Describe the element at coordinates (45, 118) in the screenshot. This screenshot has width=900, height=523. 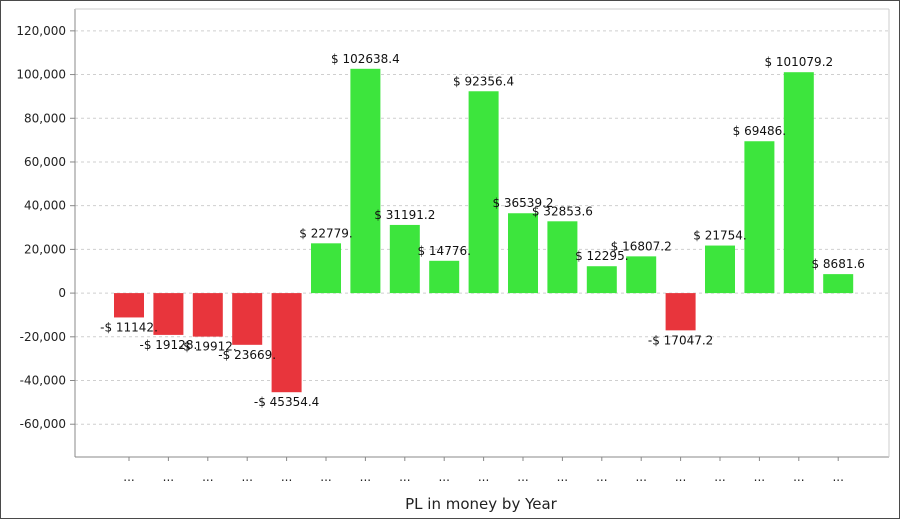
I see `y-tick-label: 80,000` at that location.